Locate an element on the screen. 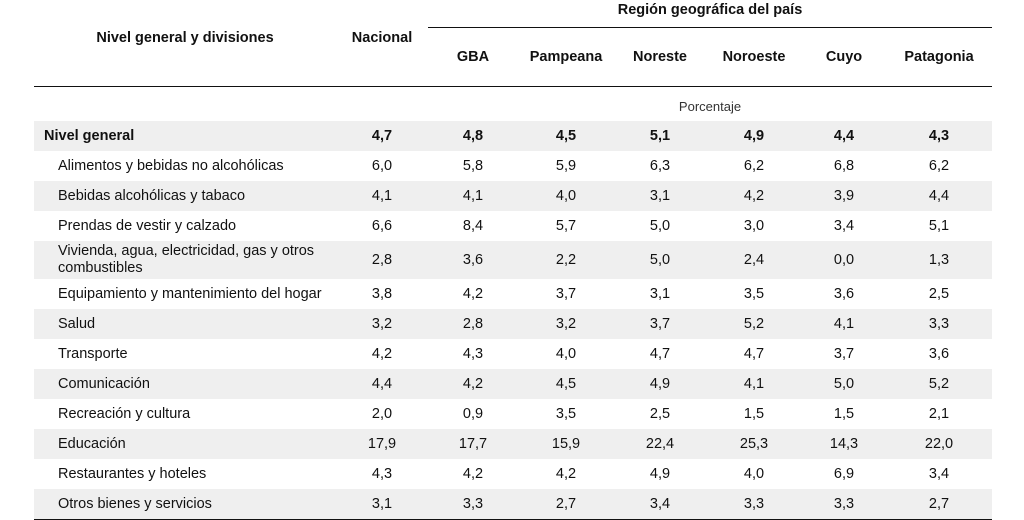  row-value: 6,0 is located at coordinates (382, 166).